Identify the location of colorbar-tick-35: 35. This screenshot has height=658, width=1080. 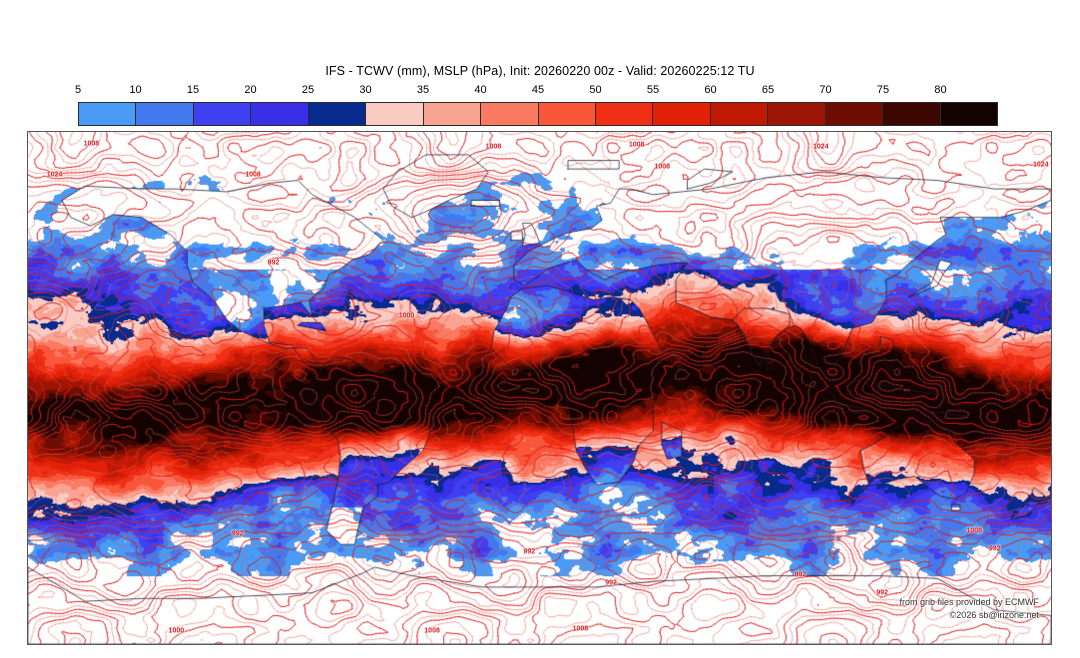
(423, 90).